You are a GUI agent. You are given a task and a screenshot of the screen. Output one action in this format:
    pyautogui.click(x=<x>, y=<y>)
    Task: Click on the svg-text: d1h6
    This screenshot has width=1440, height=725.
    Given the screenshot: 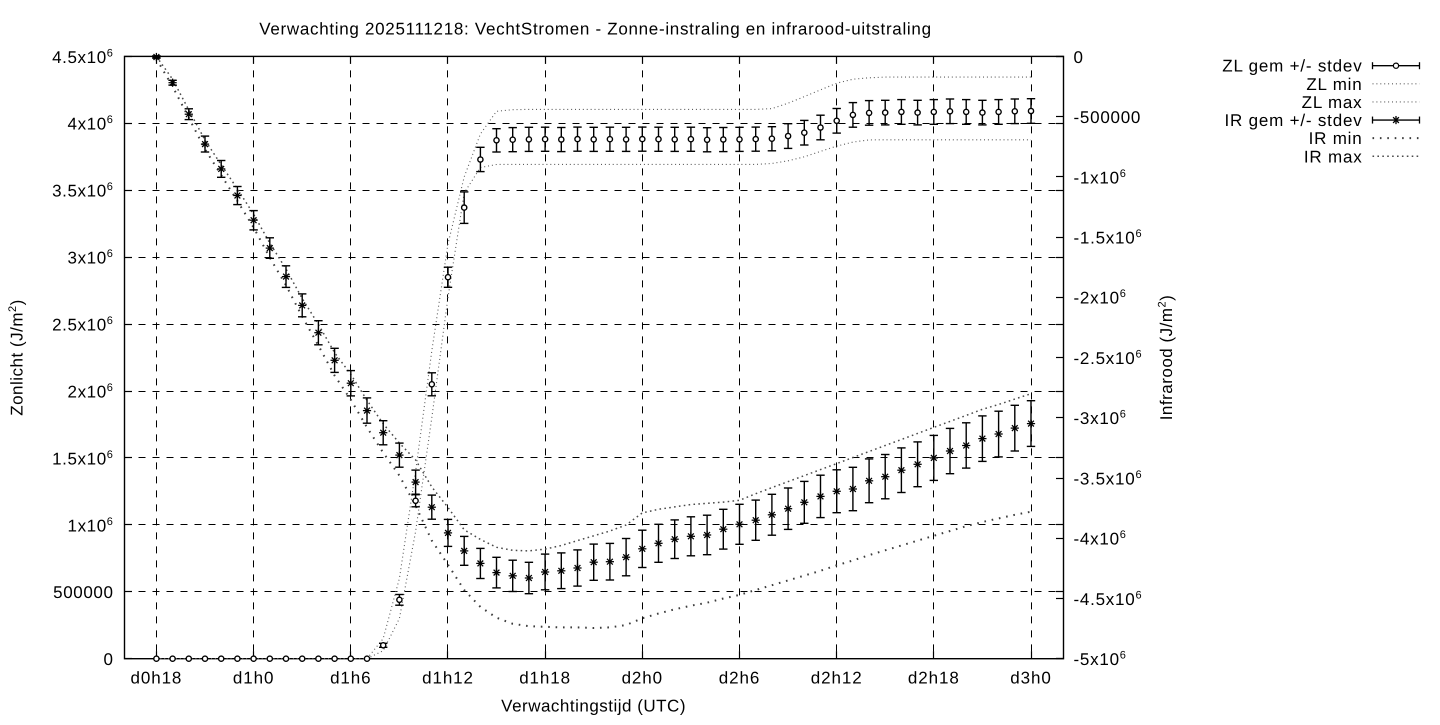 What is the action you would take?
    pyautogui.click(x=350, y=678)
    